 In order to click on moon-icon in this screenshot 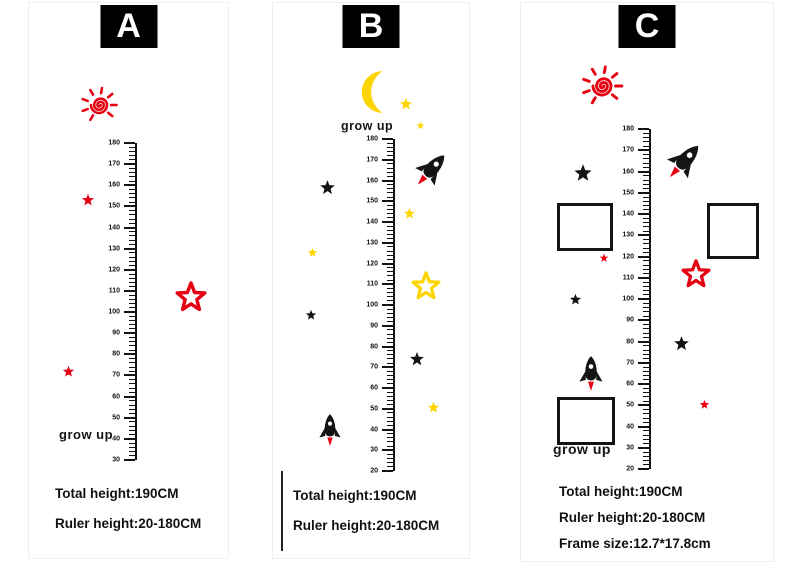, I will do `click(372, 92)`.